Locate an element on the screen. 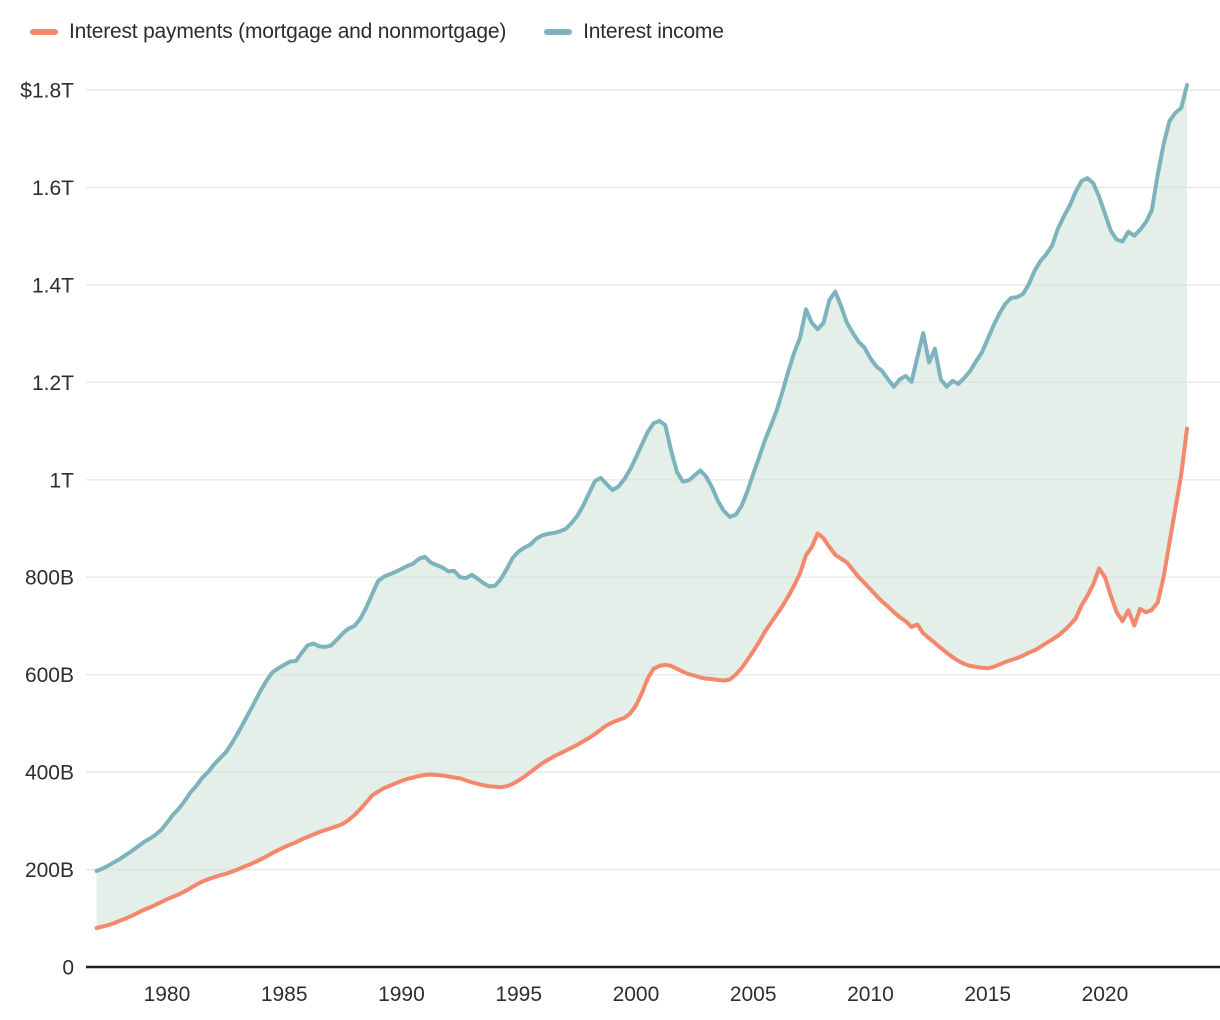 Image resolution: width=1220 pixels, height=1020 pixels. x-axis-tick-labels: 1980 1985 1990 1995 2000 2005 2010 2015 2020 is located at coordinates (636, 994).